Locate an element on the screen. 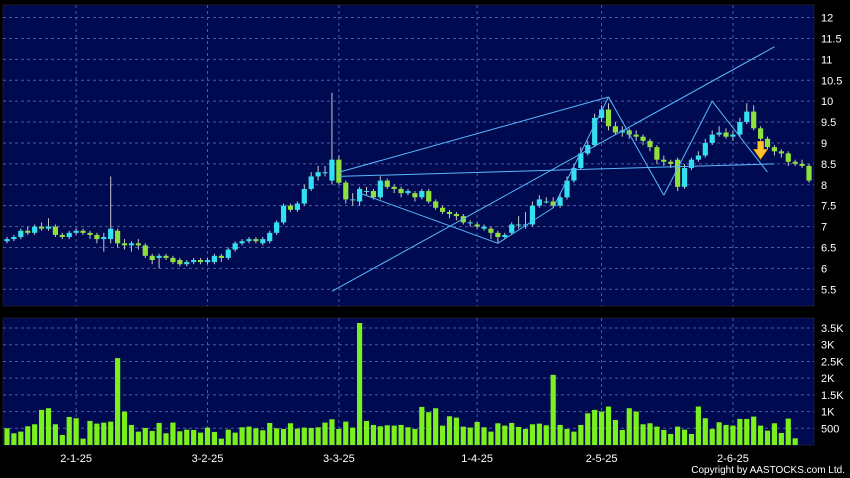 The image size is (850, 478). price-tick-label: 11 is located at coordinates (826, 60).